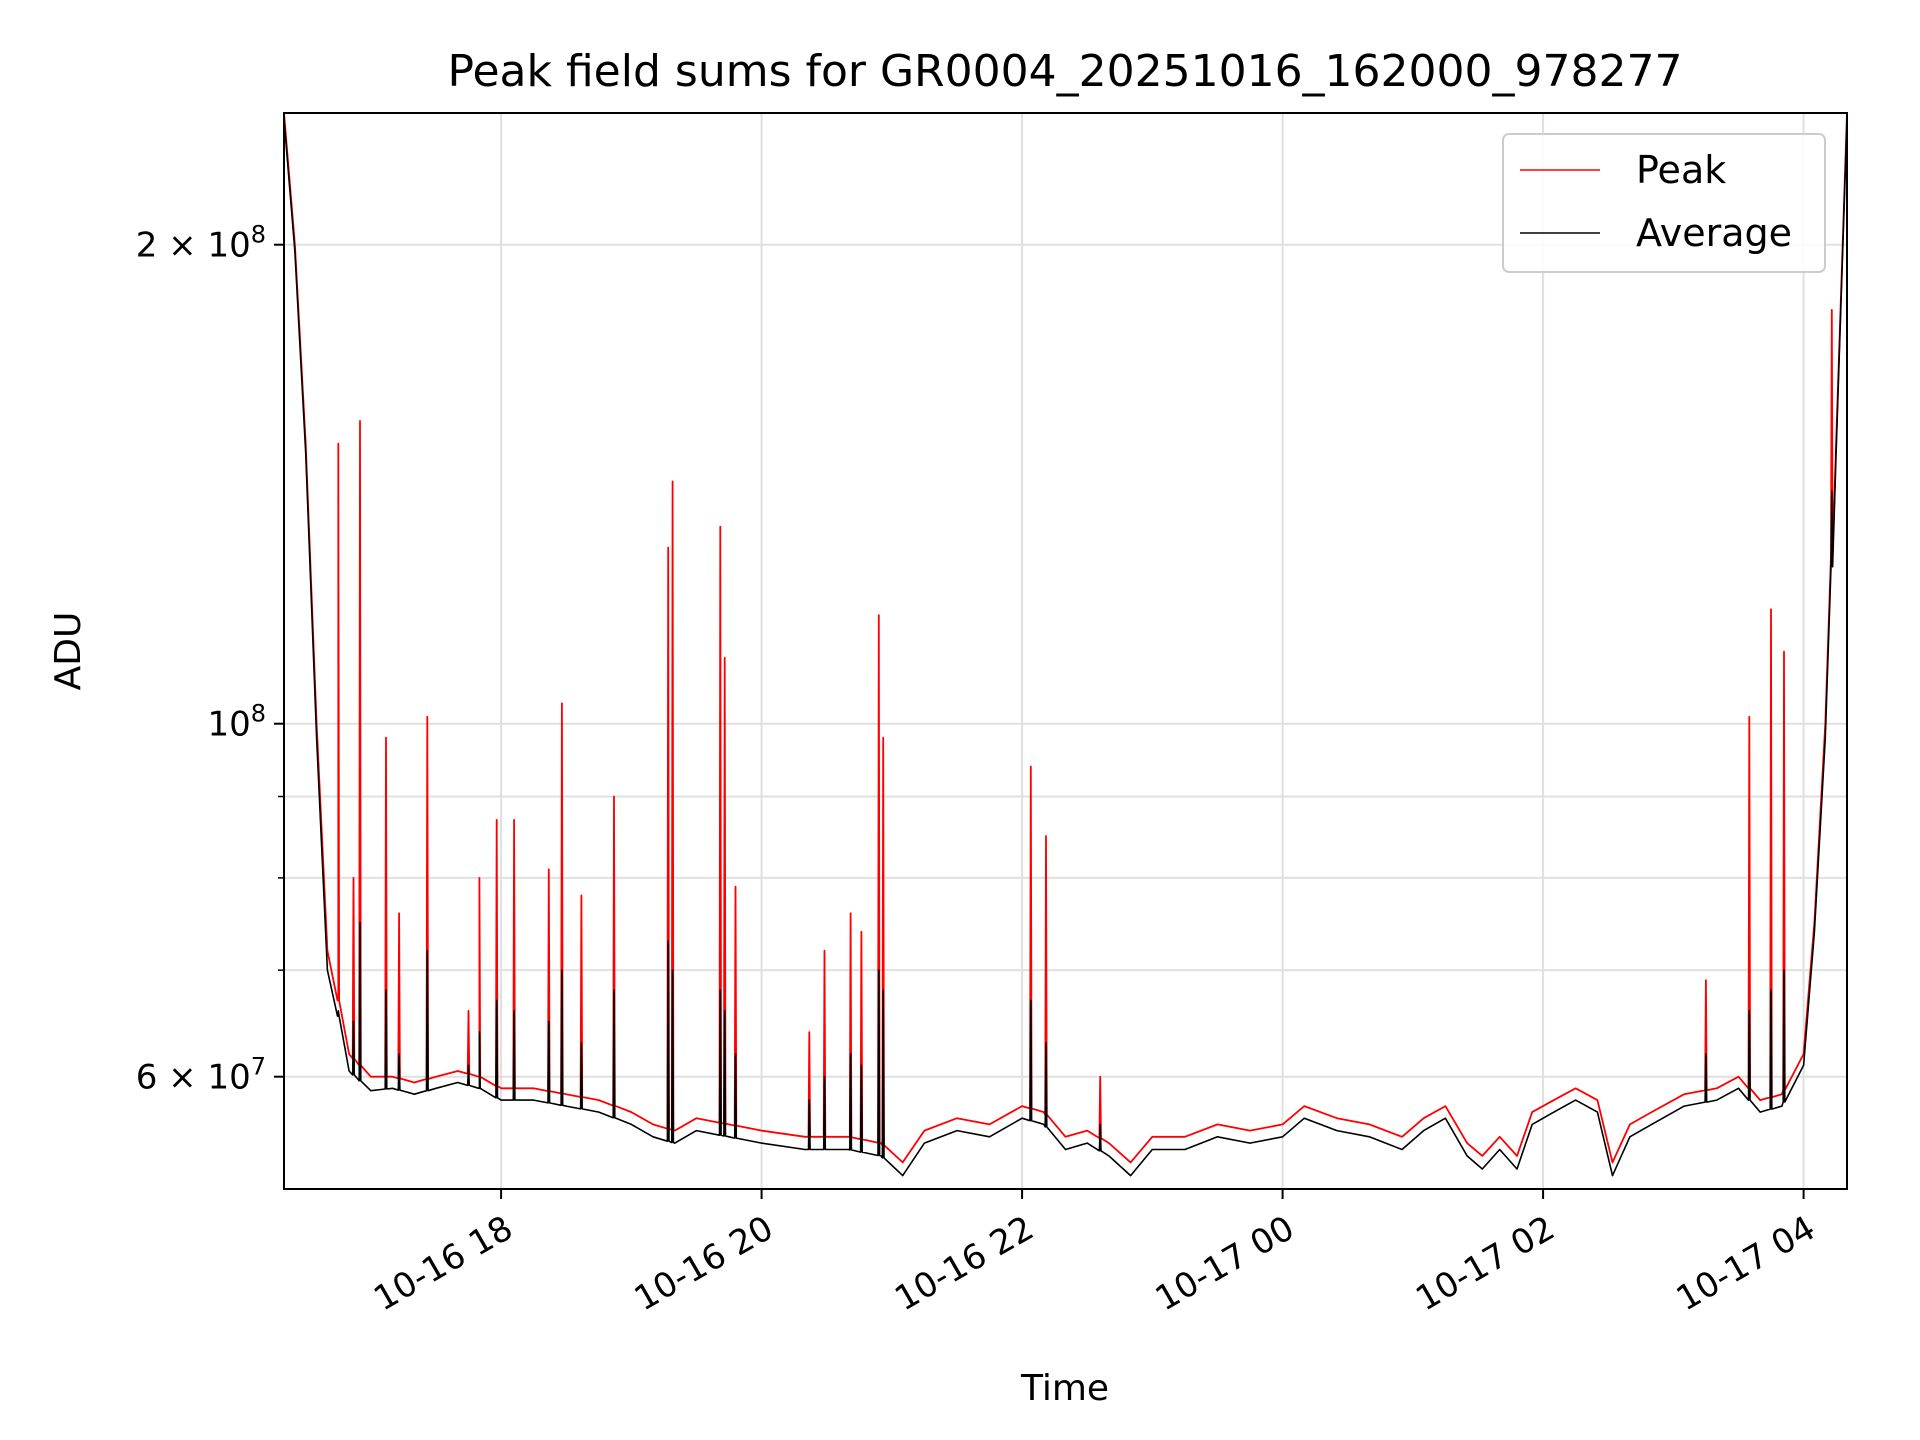  What do you see at coordinates (443, 1263) in the screenshot?
I see `x-tick-label: 10-16 18` at bounding box center [443, 1263].